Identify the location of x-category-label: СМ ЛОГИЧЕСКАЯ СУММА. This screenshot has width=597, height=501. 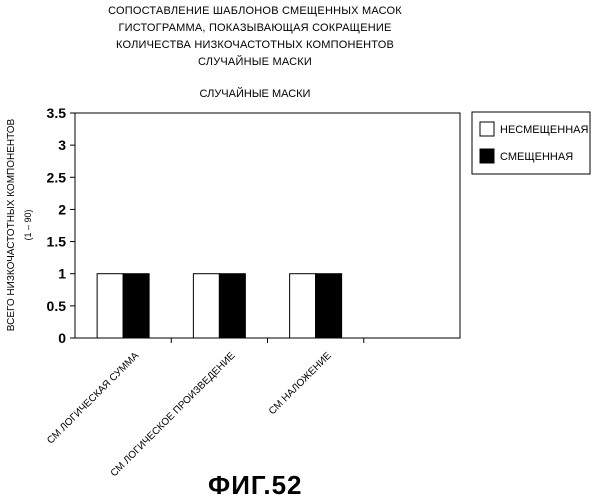
(93, 398).